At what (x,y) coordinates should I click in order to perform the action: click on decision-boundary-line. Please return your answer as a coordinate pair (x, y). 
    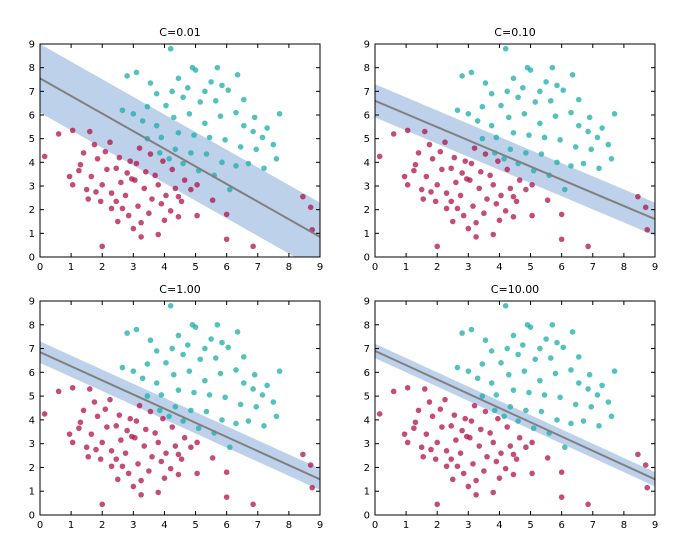
    Looking at the image, I should click on (515, 415).